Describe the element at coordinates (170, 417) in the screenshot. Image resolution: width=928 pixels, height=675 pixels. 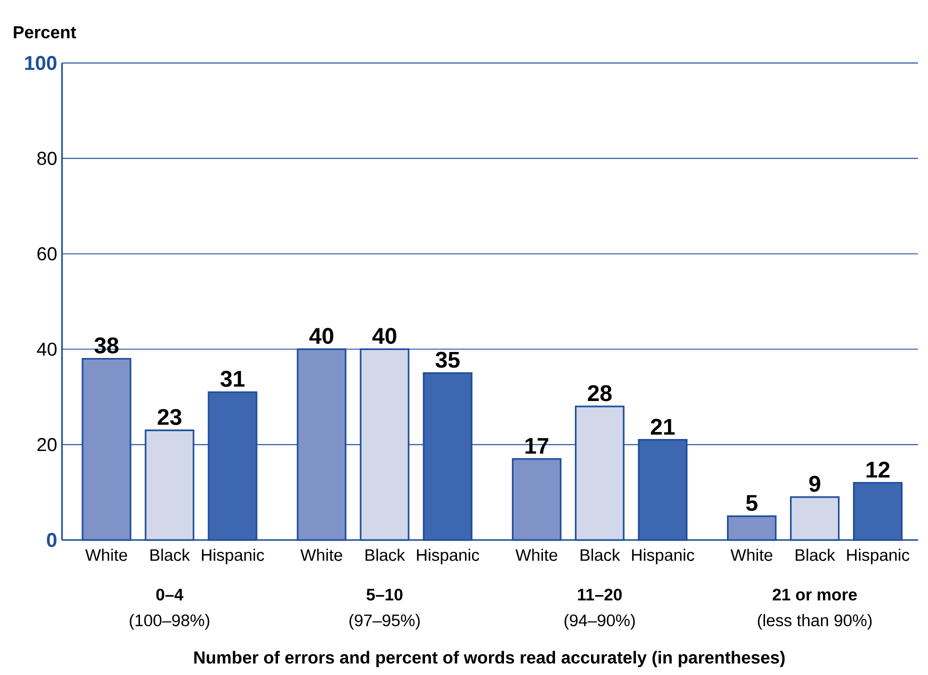
I see `data-label: 23` at that location.